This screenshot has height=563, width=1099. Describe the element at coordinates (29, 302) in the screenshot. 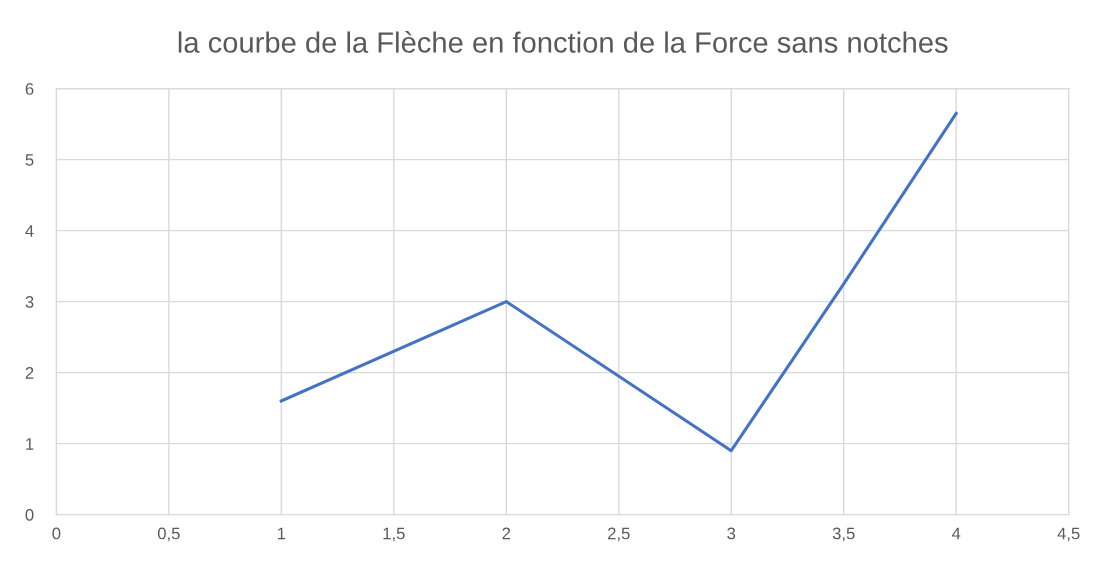

I see `y-tick-label: 3` at that location.